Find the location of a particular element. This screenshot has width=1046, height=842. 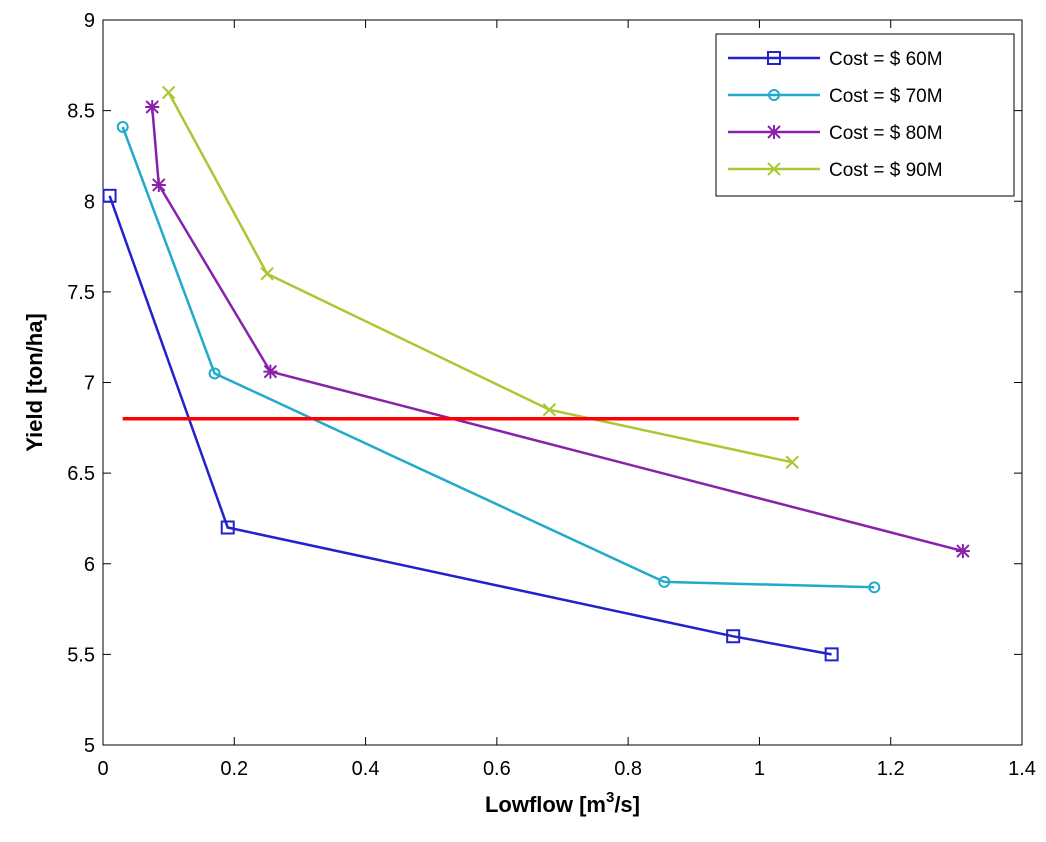

y-tick-label: 6 is located at coordinates (89, 565).